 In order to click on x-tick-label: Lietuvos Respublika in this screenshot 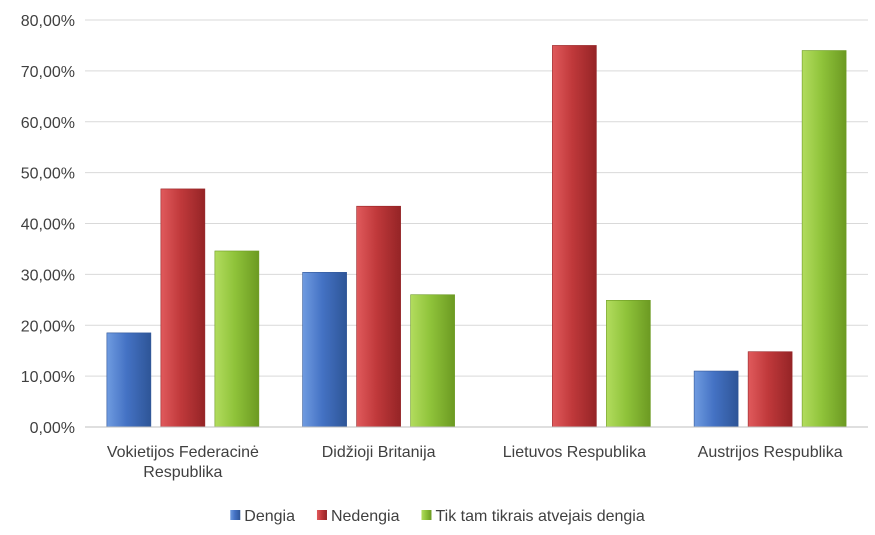, I will do `click(574, 452)`.